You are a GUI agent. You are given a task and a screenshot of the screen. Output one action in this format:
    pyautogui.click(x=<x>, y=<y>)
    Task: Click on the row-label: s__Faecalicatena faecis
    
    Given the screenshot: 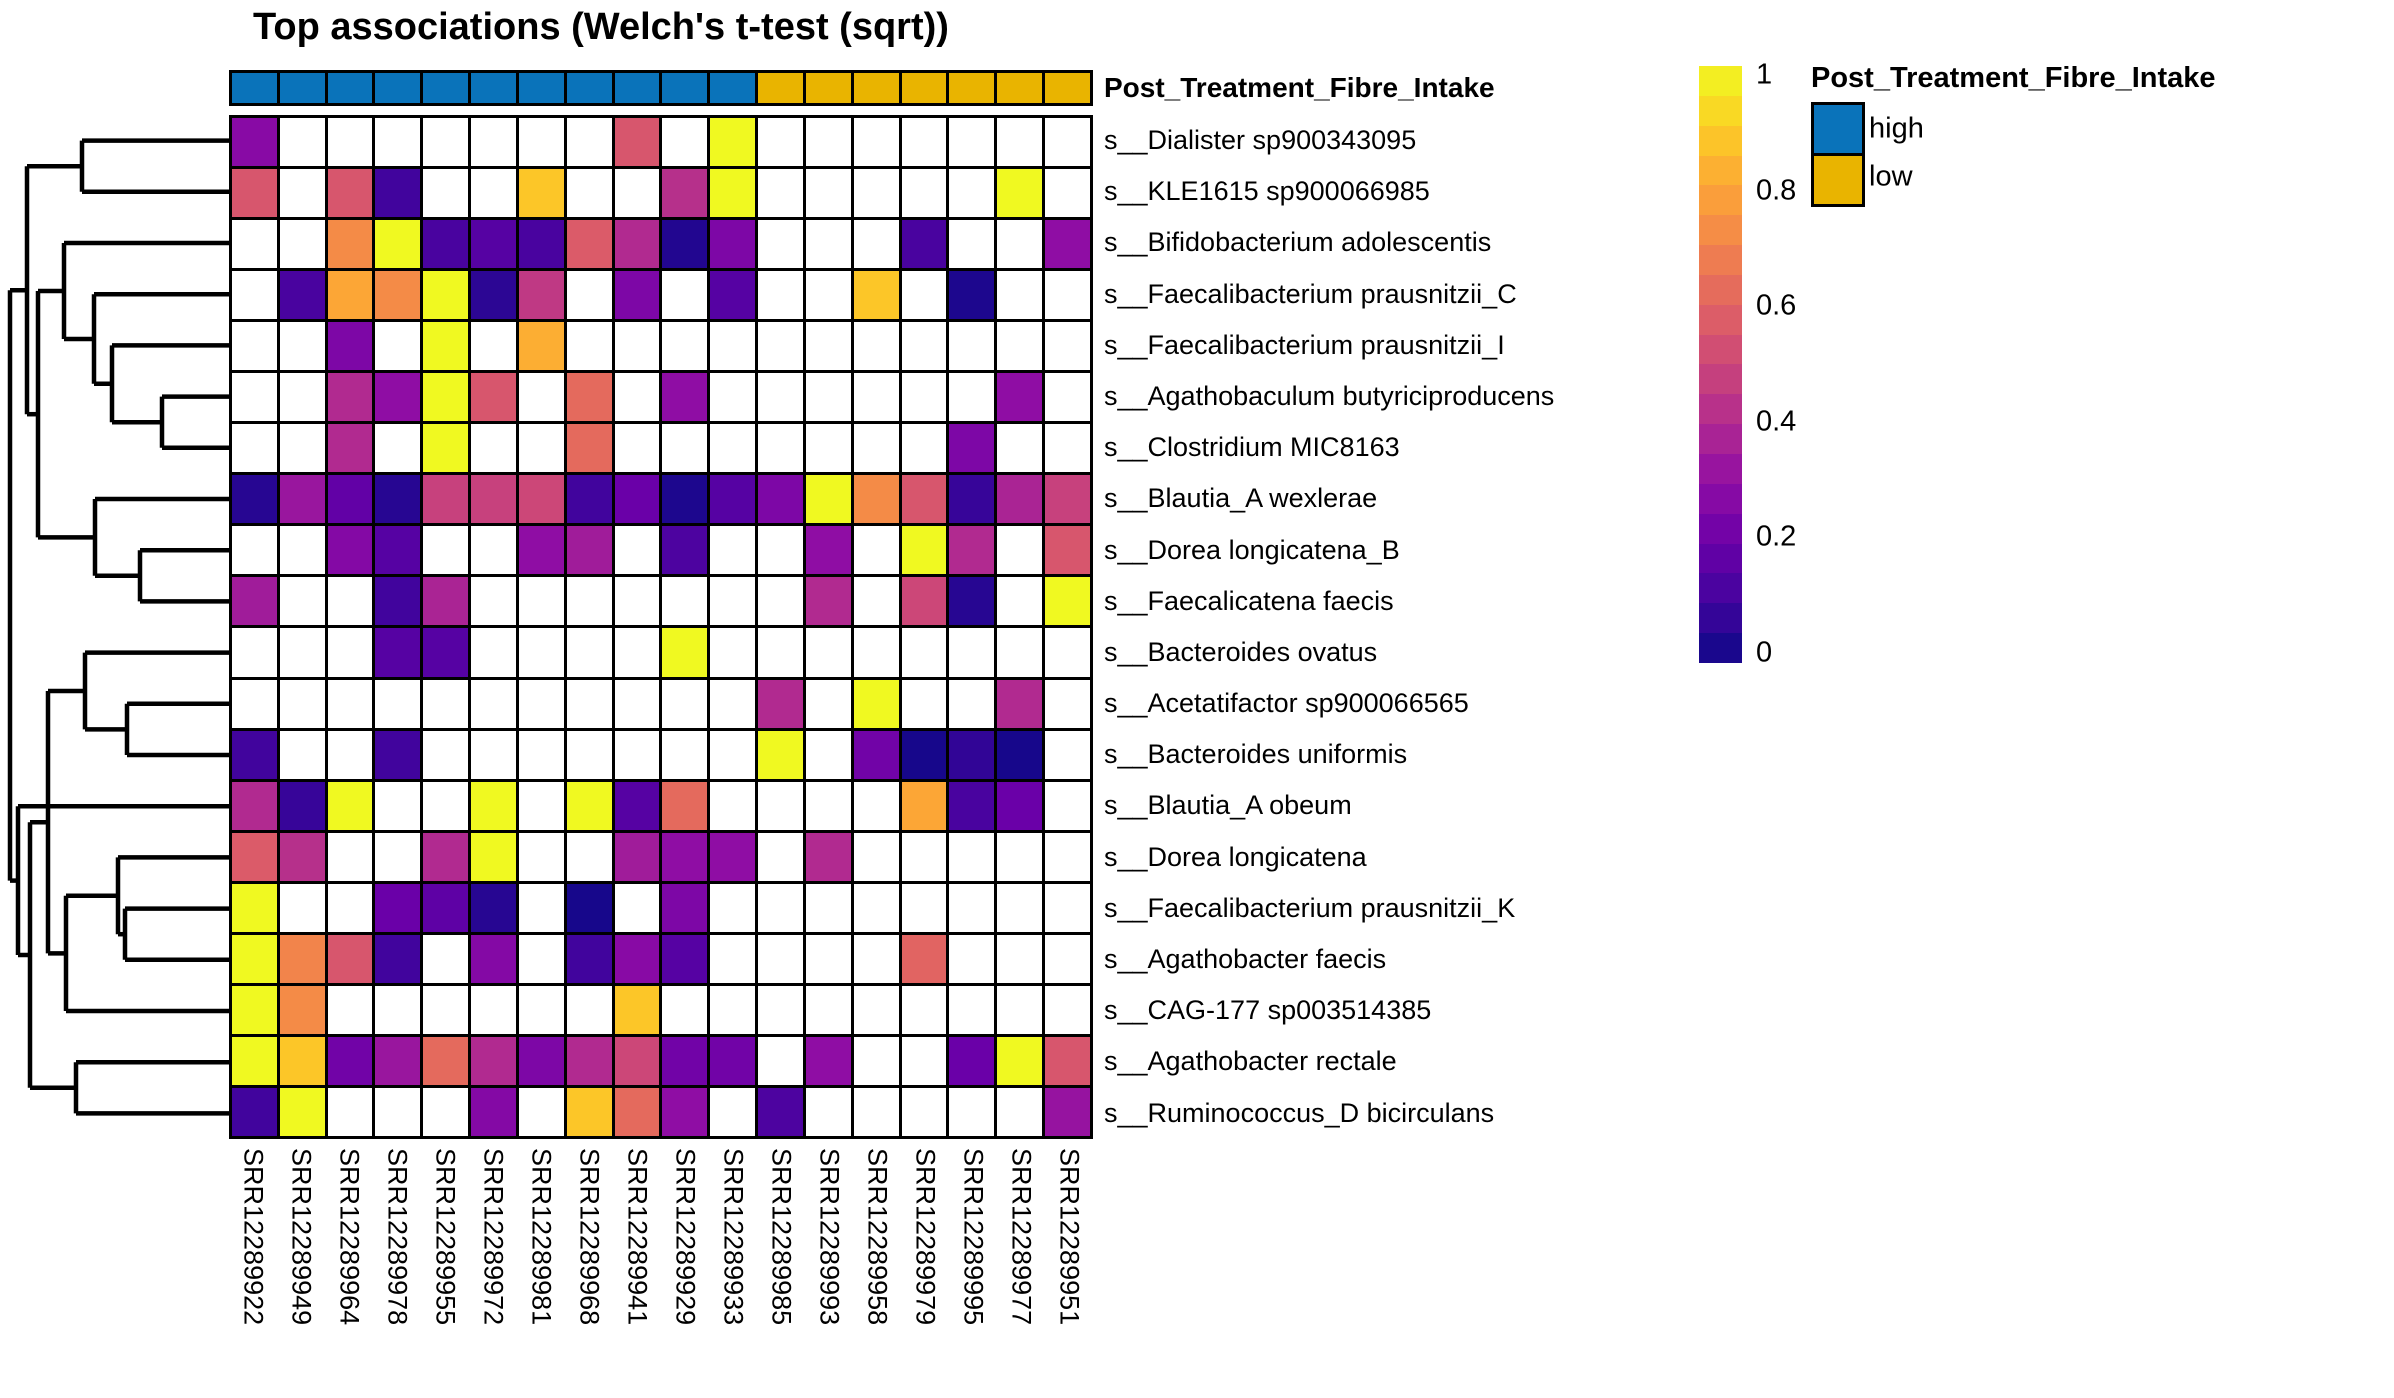 What is the action you would take?
    pyautogui.click(x=1249, y=600)
    